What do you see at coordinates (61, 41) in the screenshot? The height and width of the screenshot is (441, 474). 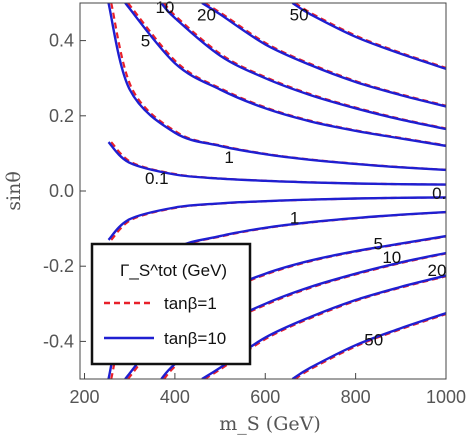 I see `y-tick-label: 0.4` at bounding box center [61, 41].